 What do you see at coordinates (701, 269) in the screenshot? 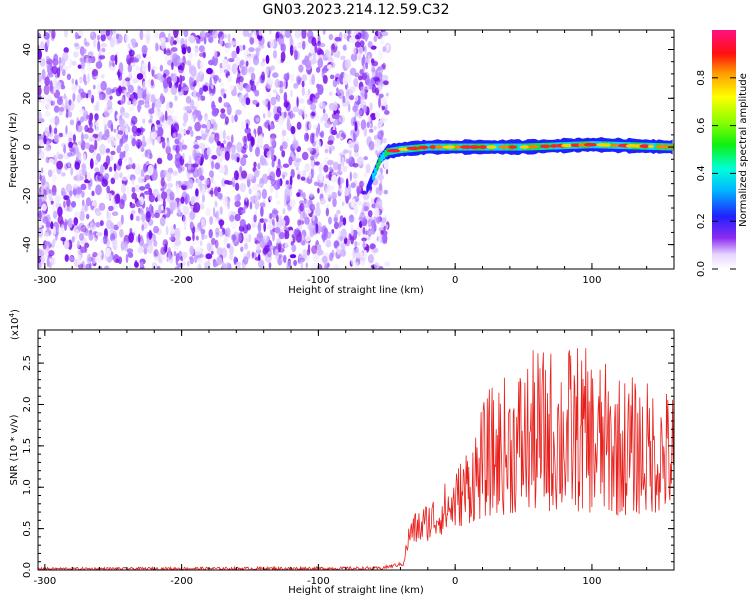
I see `colorbar-tick-label: 0.0` at bounding box center [701, 269].